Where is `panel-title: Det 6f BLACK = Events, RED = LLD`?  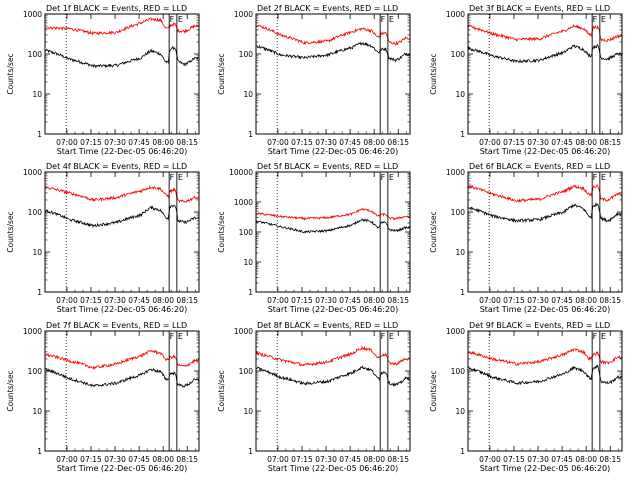
panel-title: Det 6f BLACK = Events, RED = LLD is located at coordinates (539, 166).